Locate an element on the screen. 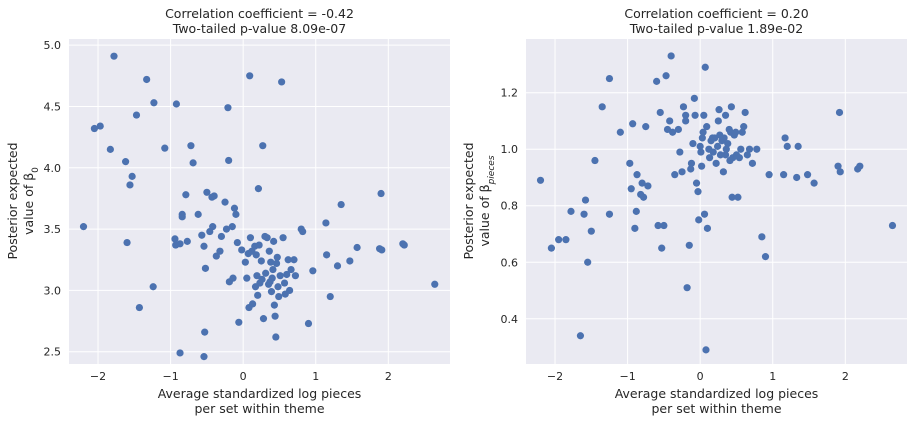  y-tick-label: 3.0 is located at coordinates (53, 290).